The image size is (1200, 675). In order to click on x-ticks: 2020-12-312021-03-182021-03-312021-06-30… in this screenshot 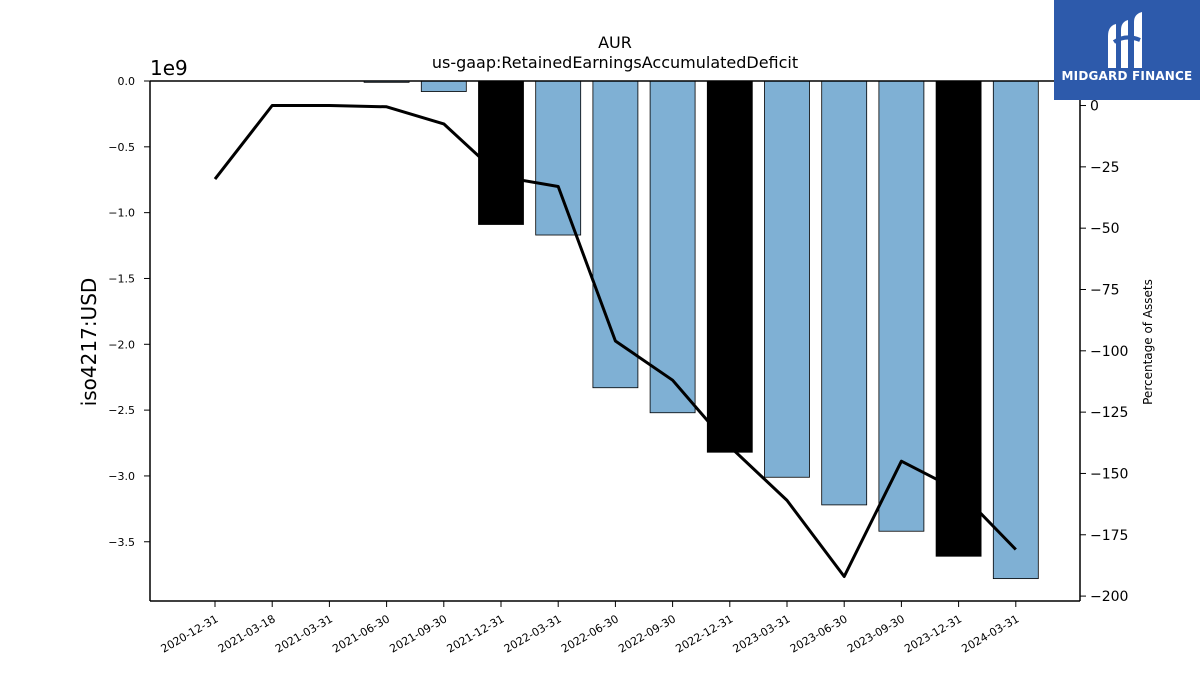, I will do `click(590, 628)`.